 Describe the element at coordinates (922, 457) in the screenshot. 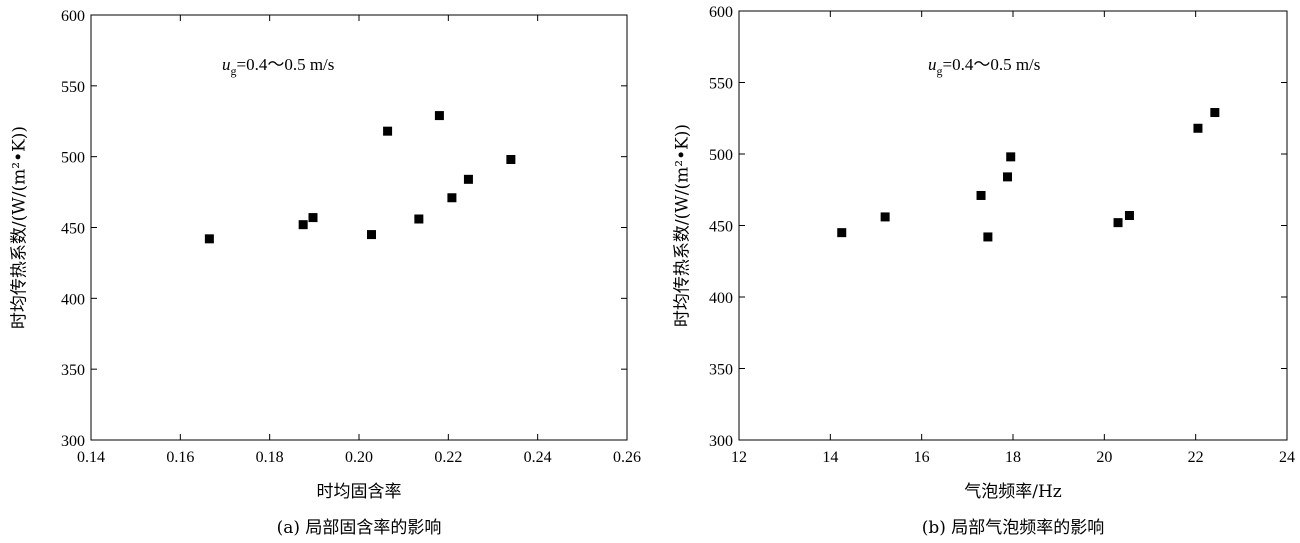

I see `x-tick-label: 16` at that location.